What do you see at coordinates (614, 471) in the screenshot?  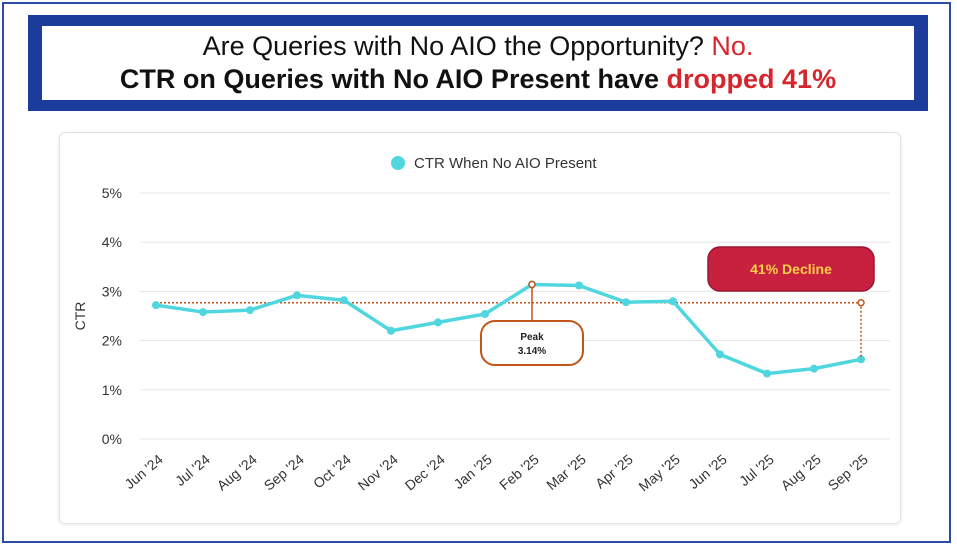 I see `x-tick-label: Apr '25` at bounding box center [614, 471].